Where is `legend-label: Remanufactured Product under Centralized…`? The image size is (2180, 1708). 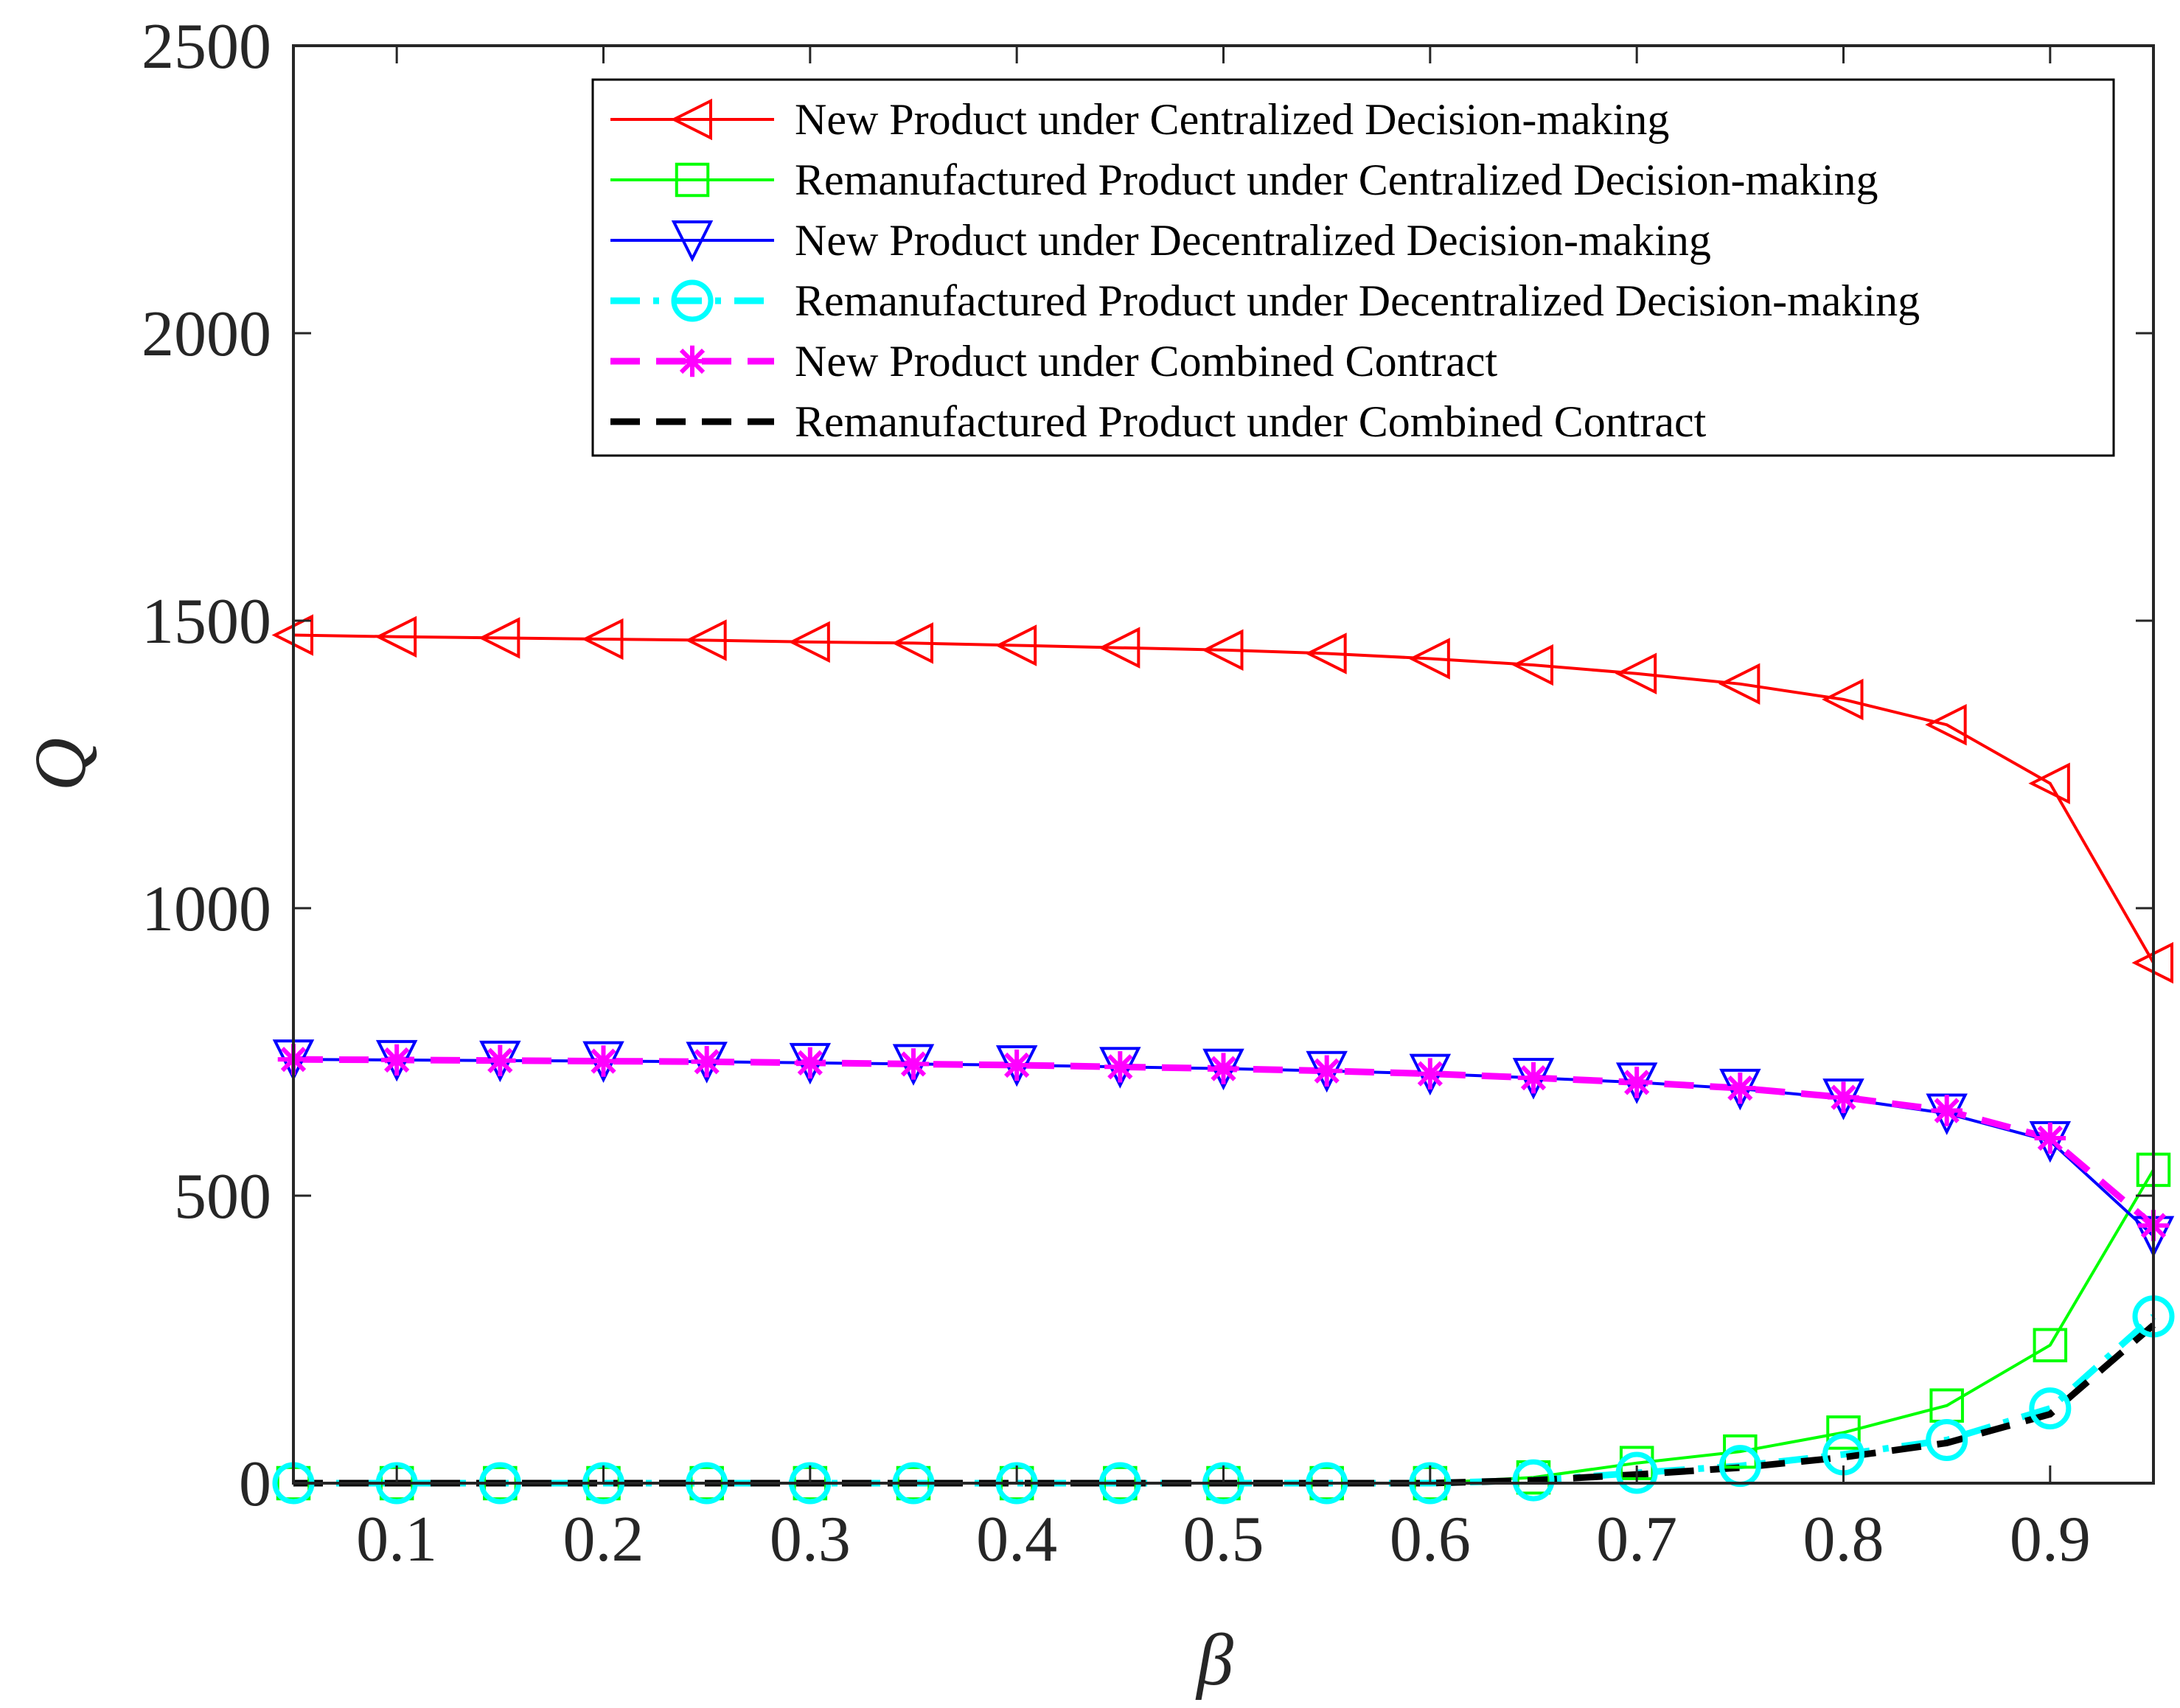
legend-label: Remanufactured Product under Centralized… is located at coordinates (1336, 180).